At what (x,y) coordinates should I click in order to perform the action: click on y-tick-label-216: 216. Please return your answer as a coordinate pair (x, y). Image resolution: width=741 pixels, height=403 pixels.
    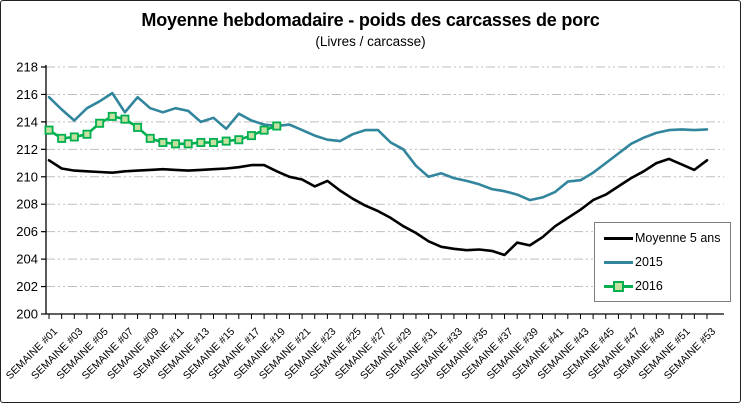
    Looking at the image, I should click on (27, 94).